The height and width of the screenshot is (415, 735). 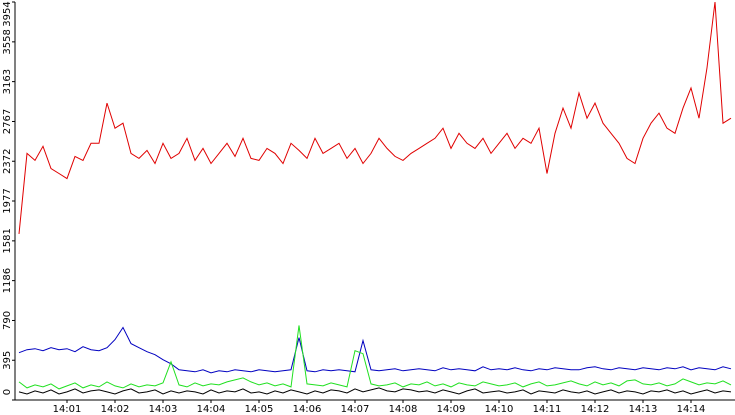 I want to click on y-tick-label: 1581, so click(x=7, y=240).